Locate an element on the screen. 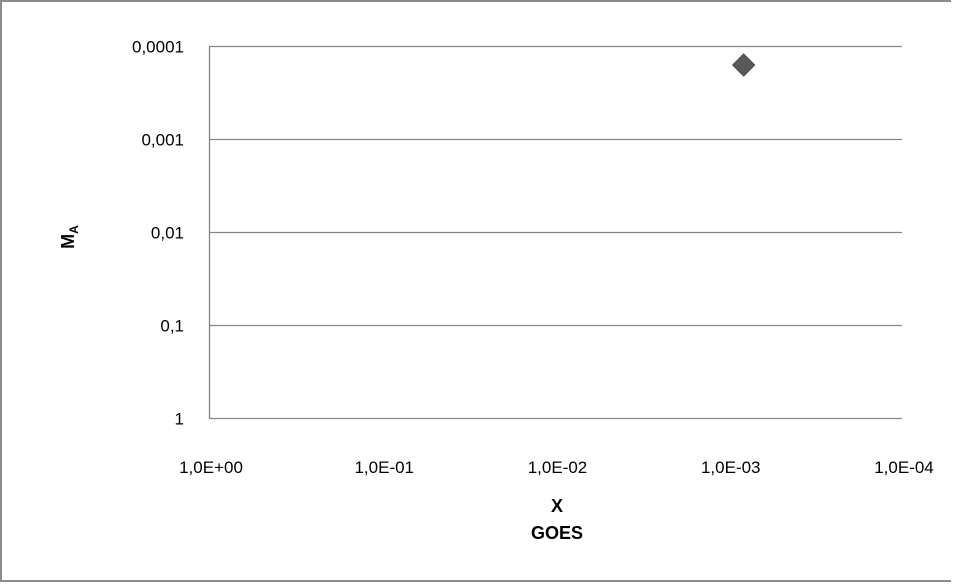 Image resolution: width=955 pixels, height=584 pixels. y-axis-title: MA is located at coordinates (69, 237).